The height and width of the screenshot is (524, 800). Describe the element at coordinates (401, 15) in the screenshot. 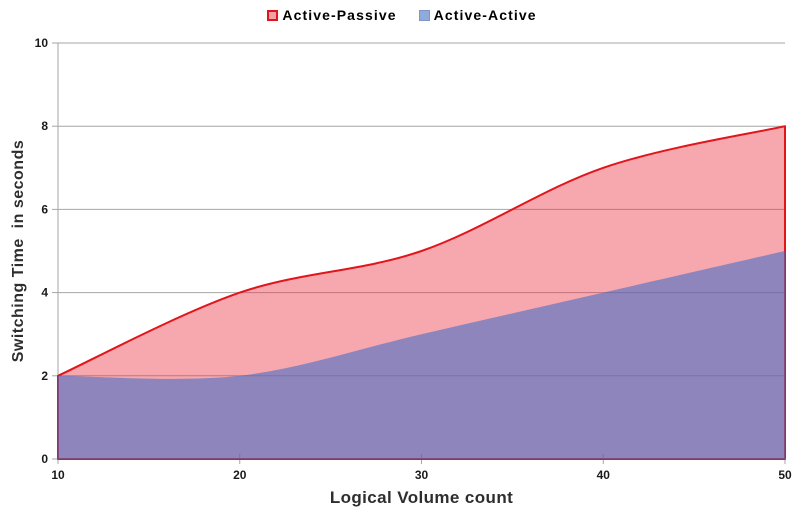

I see `chart-legend: Active-Passive Active-Active` at that location.